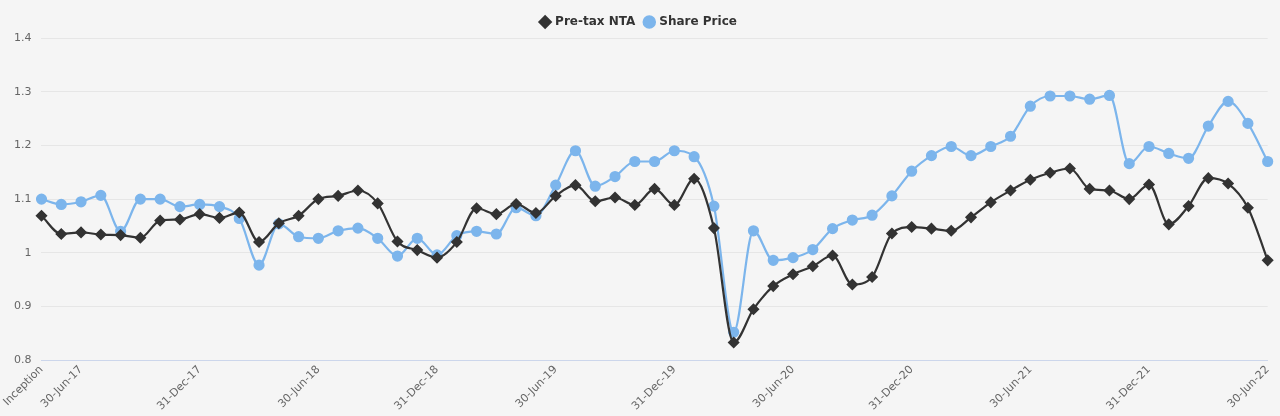 The width and height of the screenshot is (1280, 416). What do you see at coordinates (28, 252) in the screenshot?
I see `y-tick-label: 1` at bounding box center [28, 252].